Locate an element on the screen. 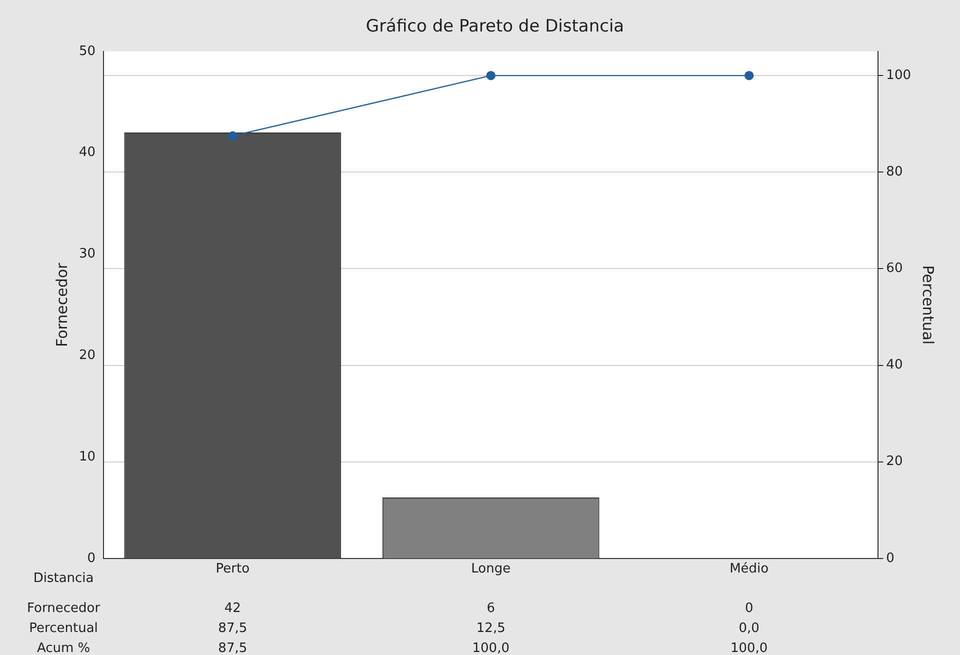  chart-title: Gráfico de Pareto de Distancia is located at coordinates (495, 26).